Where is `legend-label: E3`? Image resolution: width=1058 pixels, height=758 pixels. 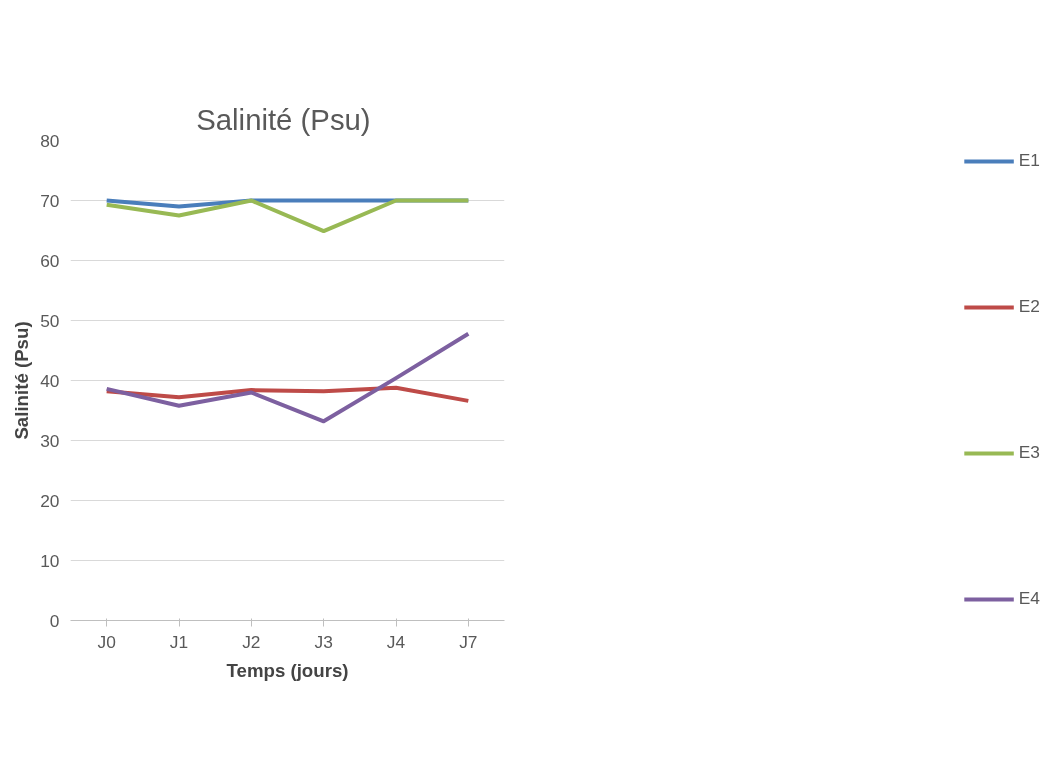 legend-label: E3 is located at coordinates (1029, 452).